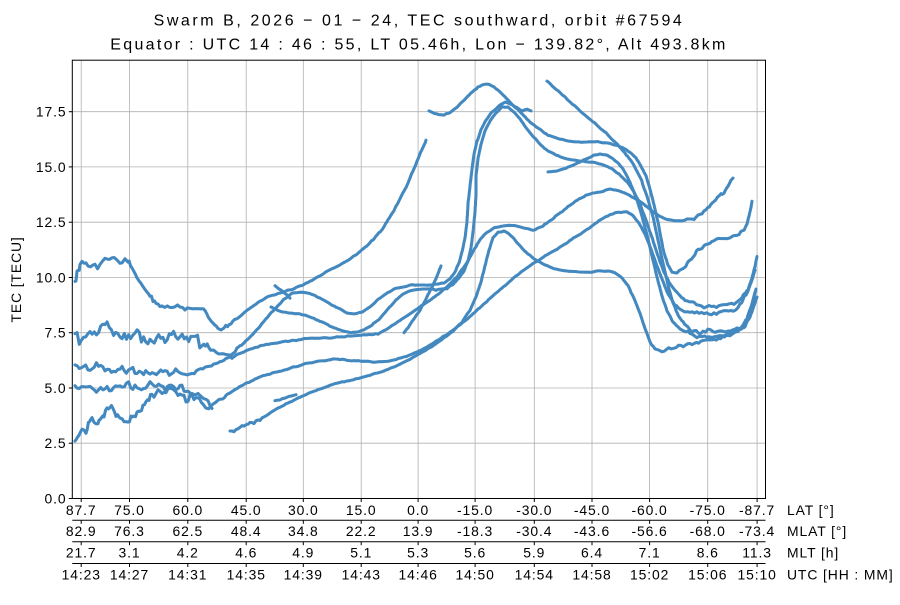  Describe the element at coordinates (650, 531) in the screenshot. I see `svg-text: -56.6` at that location.